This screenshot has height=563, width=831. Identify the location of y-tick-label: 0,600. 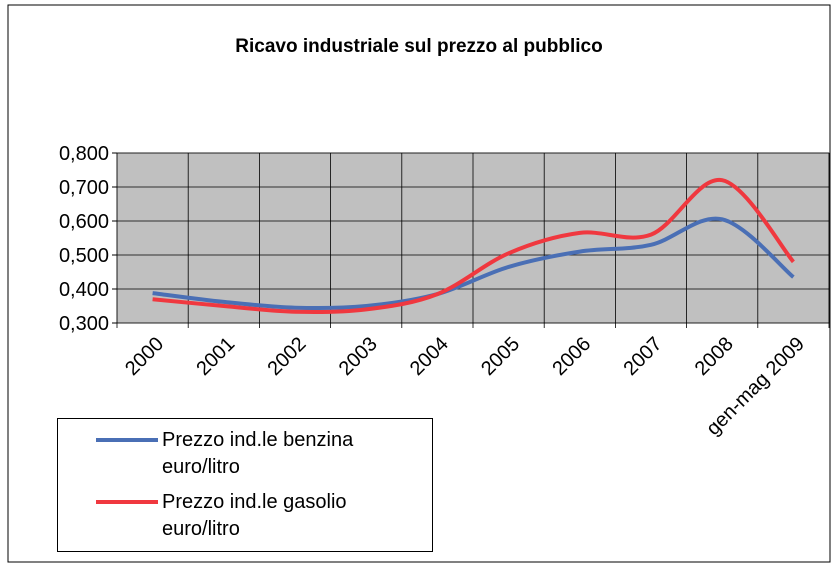
(84, 222).